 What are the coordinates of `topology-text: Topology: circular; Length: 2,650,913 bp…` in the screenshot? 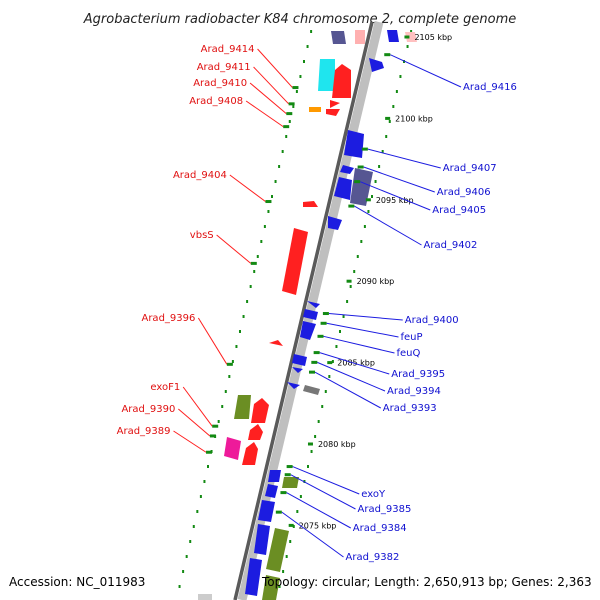 It's located at (426, 582).